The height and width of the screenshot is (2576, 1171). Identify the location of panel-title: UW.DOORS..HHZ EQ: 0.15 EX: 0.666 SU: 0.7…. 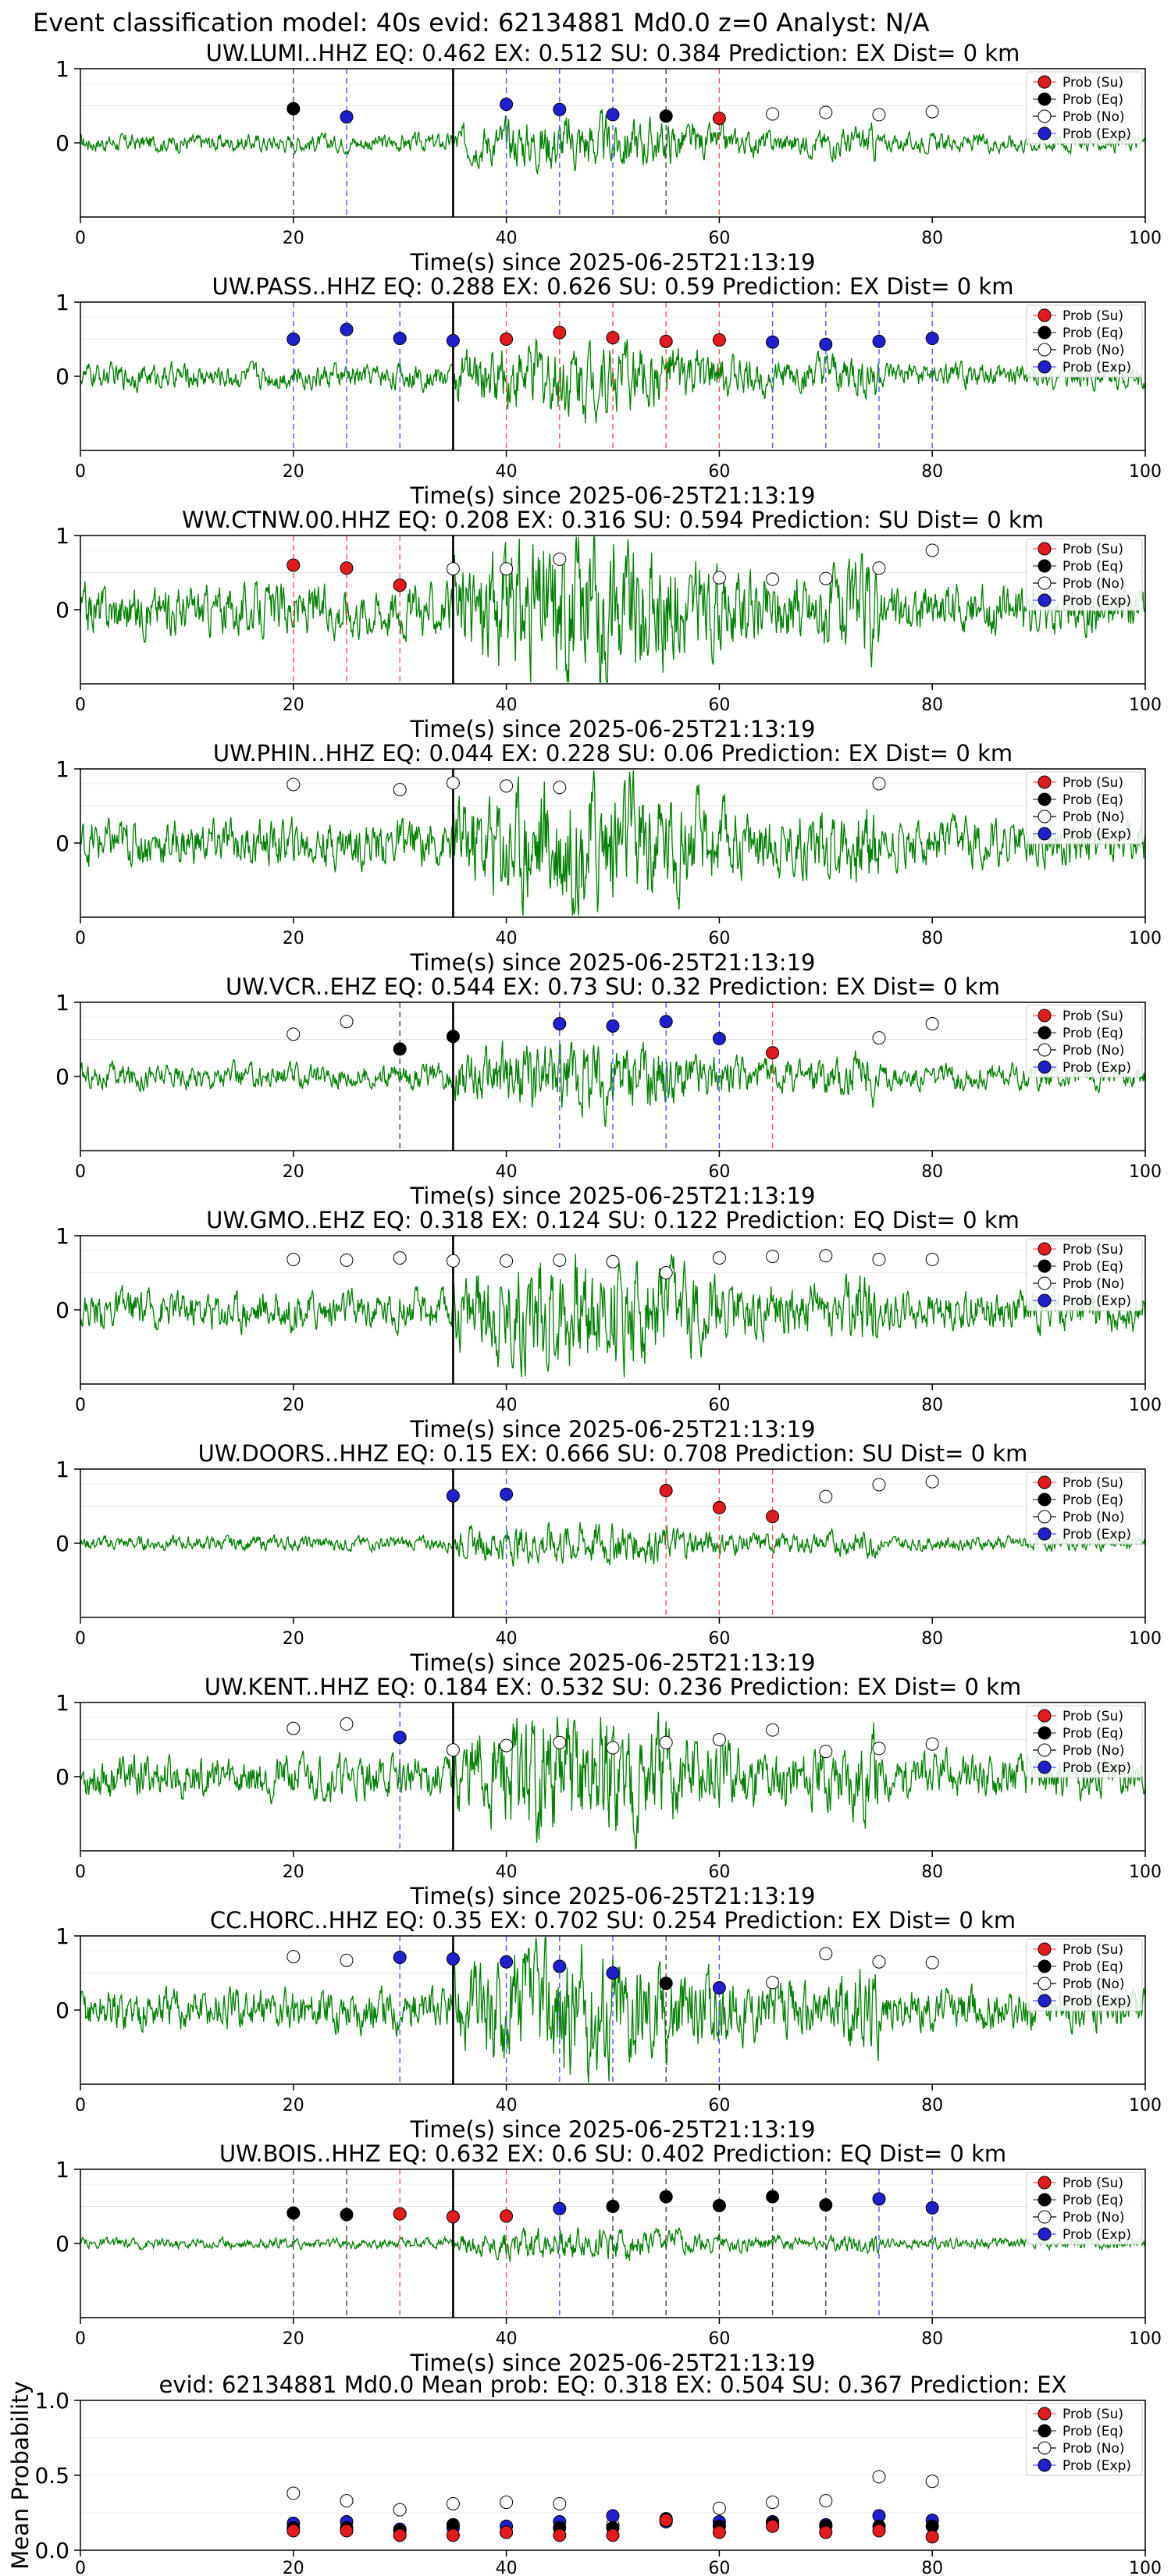
(613, 1453).